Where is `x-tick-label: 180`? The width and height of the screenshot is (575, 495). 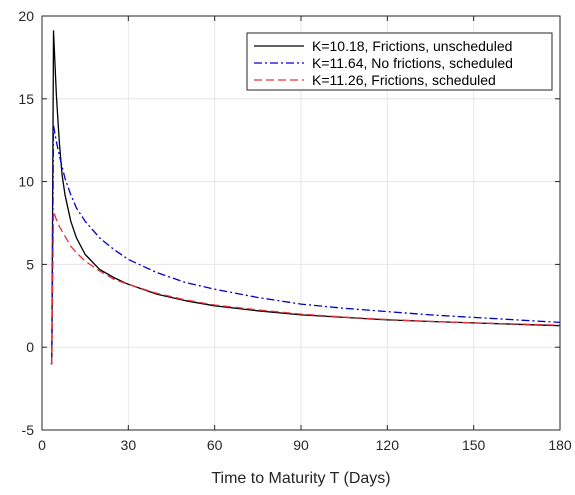
x-tick-label: 180 is located at coordinates (560, 445).